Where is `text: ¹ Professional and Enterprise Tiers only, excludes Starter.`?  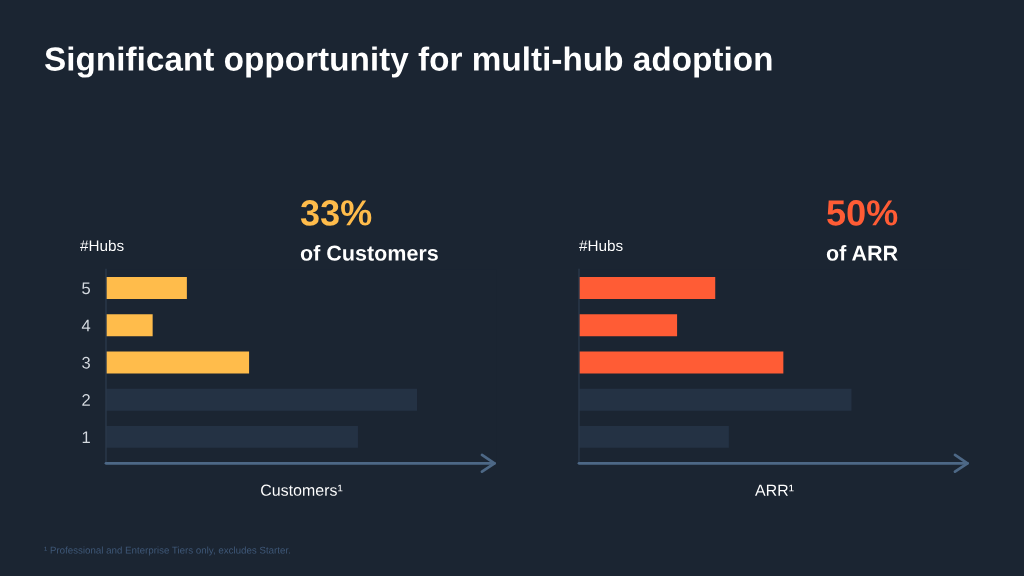 text: ¹ Professional and Enterprise Tiers only, excludes Starter. is located at coordinates (167, 551).